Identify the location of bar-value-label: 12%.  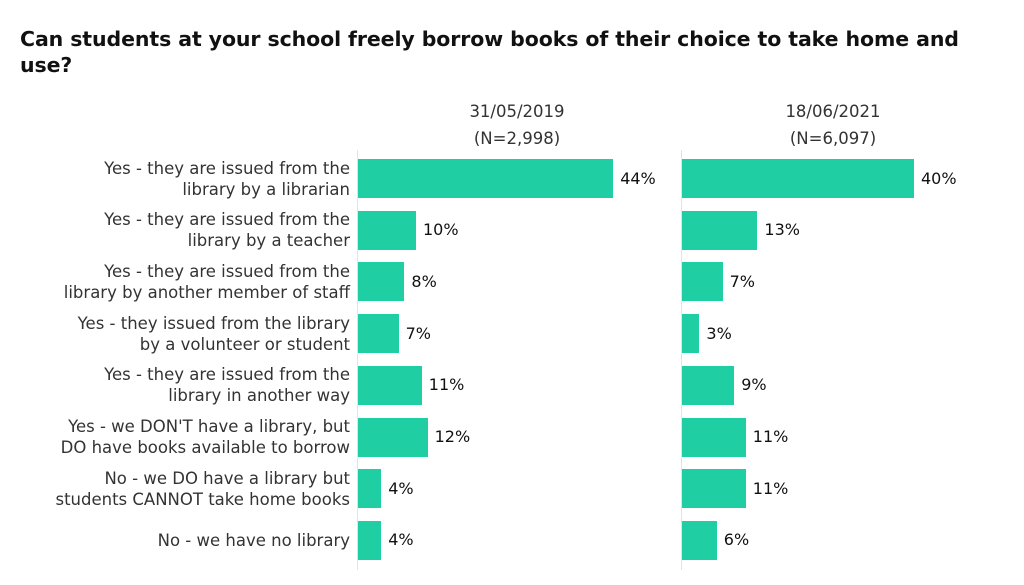
(452, 436).